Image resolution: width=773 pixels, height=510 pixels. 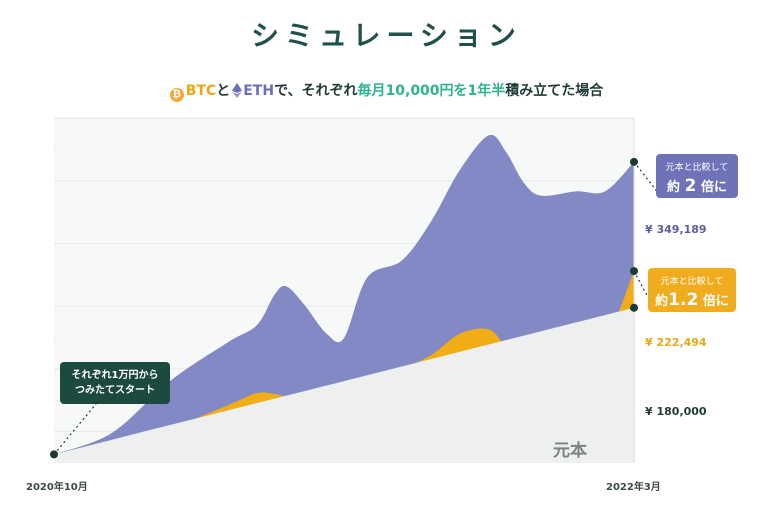 What do you see at coordinates (115, 383) in the screenshot?
I see `start-note-callout: それぞれ1万円から つみたてスタート` at bounding box center [115, 383].